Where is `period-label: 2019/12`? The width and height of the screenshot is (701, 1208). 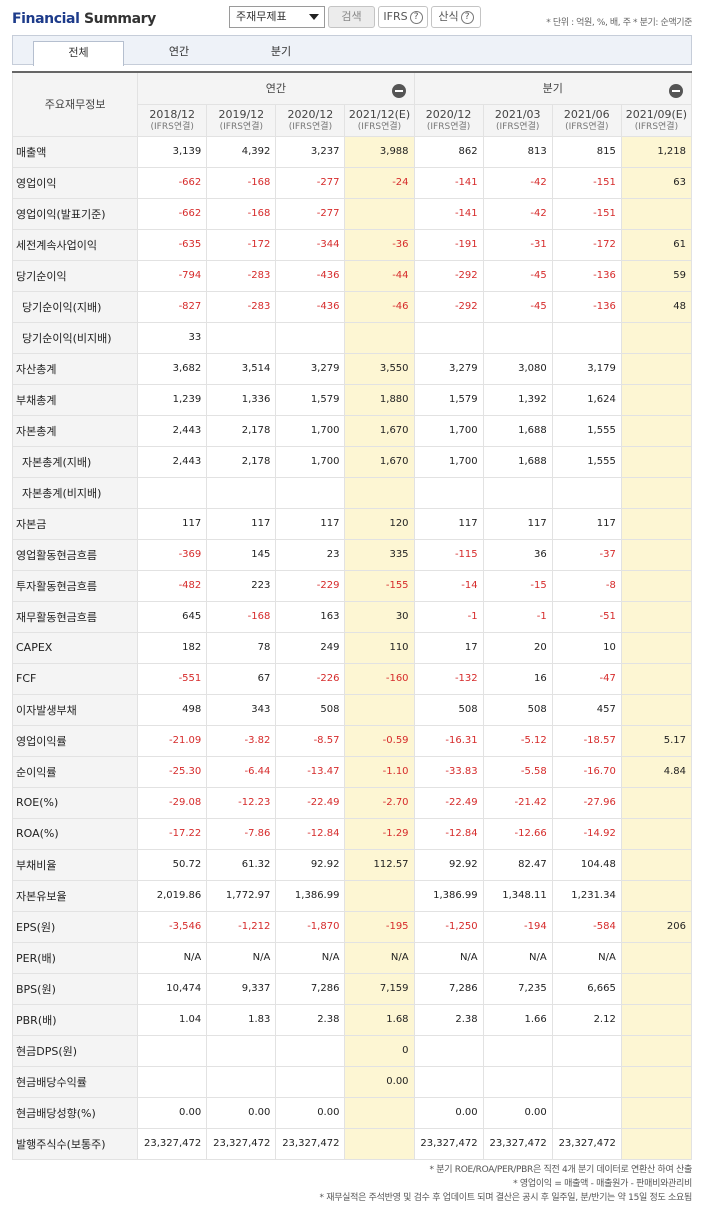 period-label: 2019/12 is located at coordinates (241, 114).